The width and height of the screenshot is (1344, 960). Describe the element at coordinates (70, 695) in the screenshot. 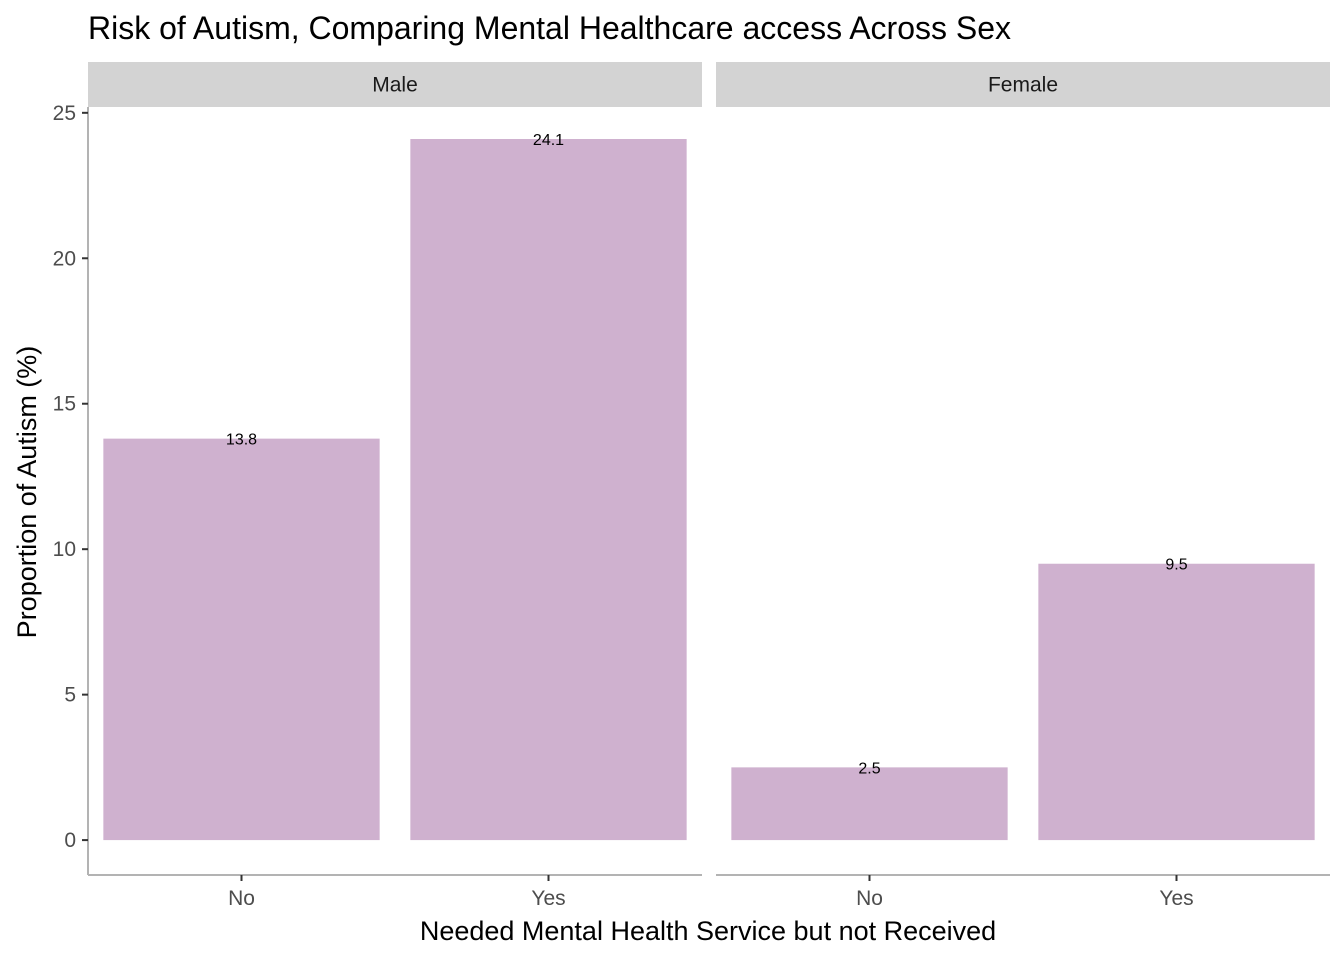

I see `y-tick-label: 5` at that location.